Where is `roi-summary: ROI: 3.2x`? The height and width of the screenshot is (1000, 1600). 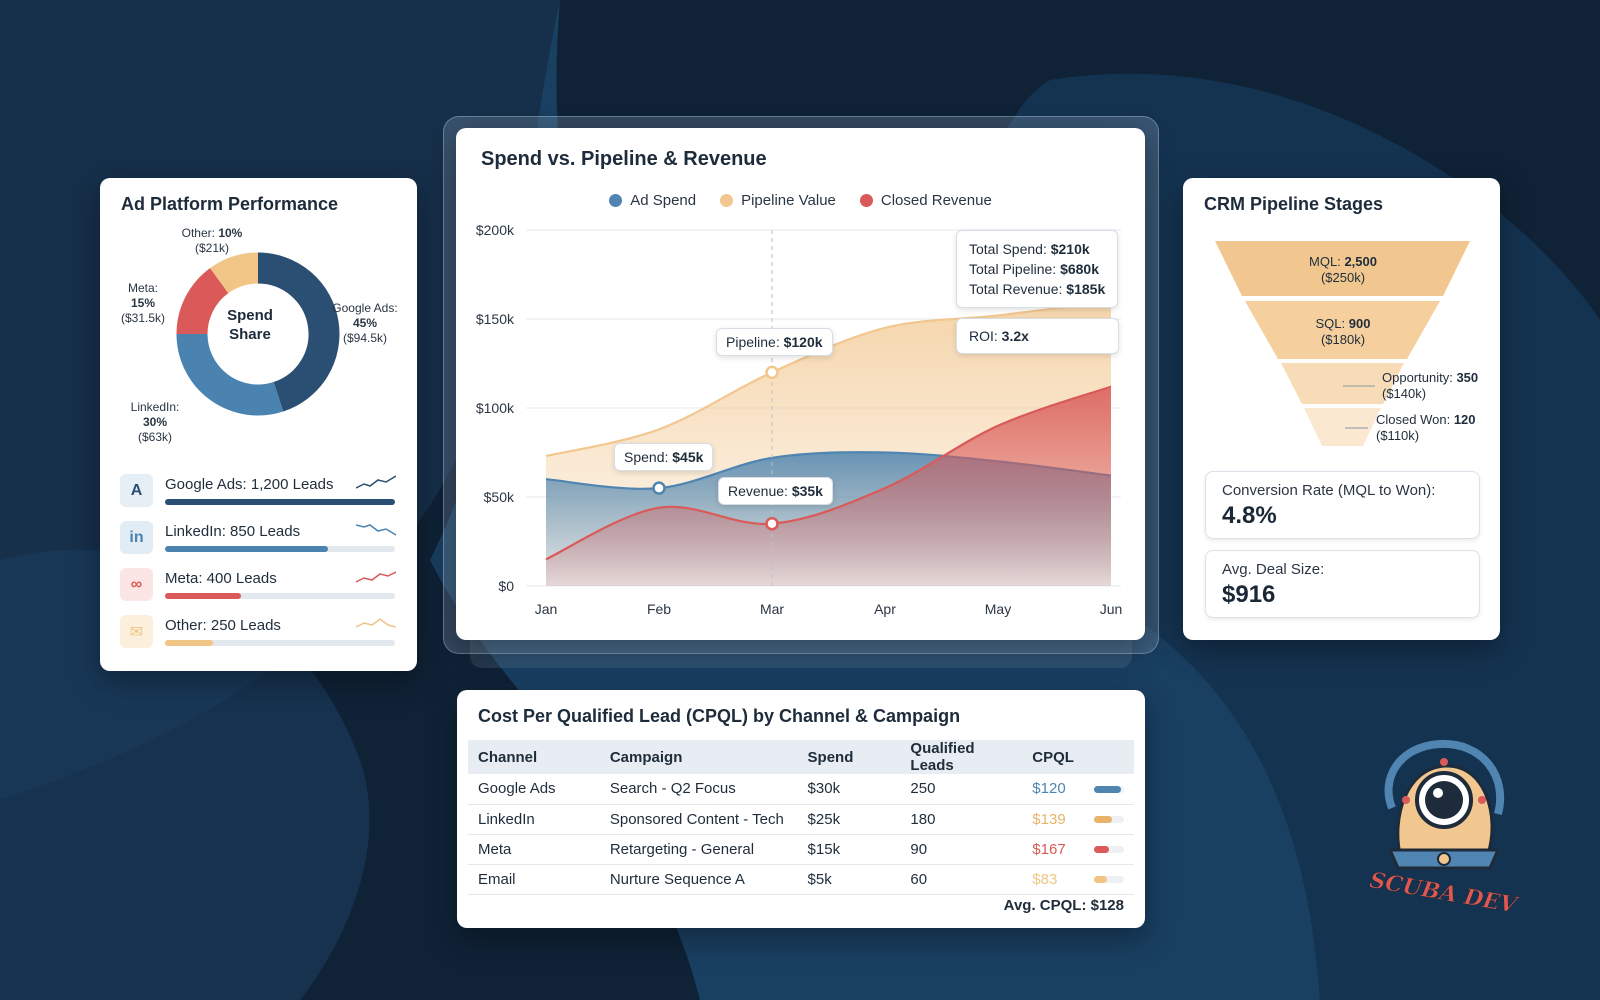
roi-summary: ROI: 3.2x is located at coordinates (1037, 336).